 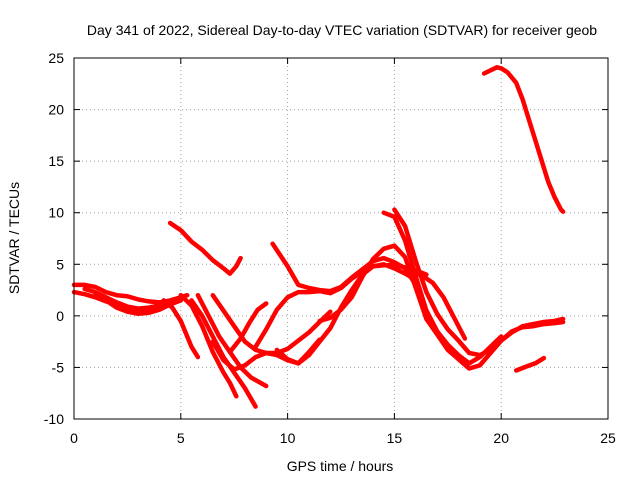 What do you see at coordinates (56, 213) in the screenshot?
I see `y-tick-label: 10` at bounding box center [56, 213].